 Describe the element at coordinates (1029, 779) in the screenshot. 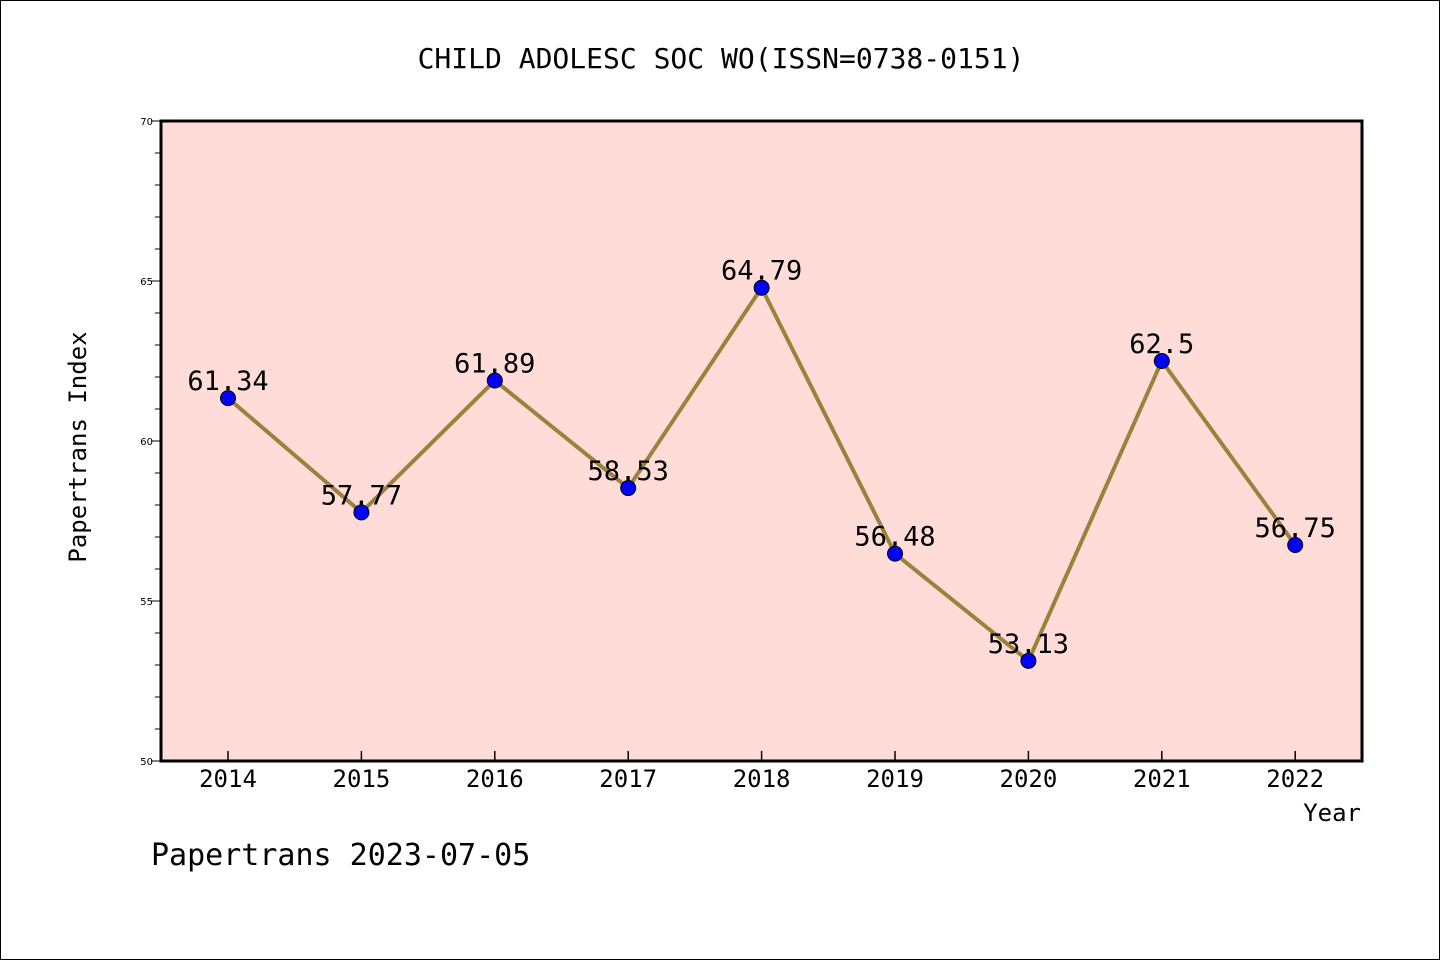

I see `x-tick-label: 2020` at that location.